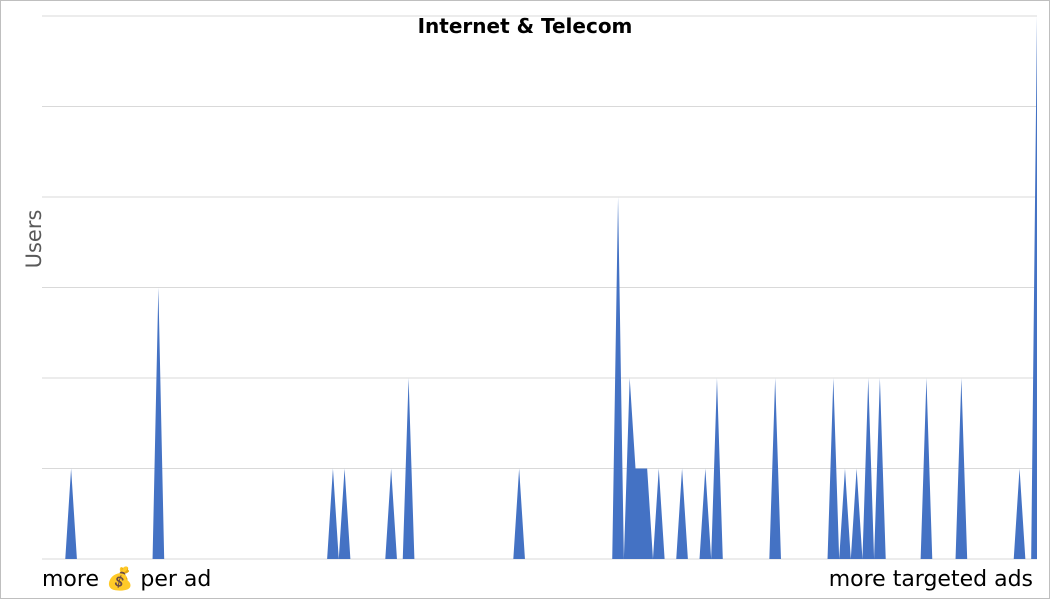  I want to click on chart-title: Internet & Telecom, so click(525, 26).